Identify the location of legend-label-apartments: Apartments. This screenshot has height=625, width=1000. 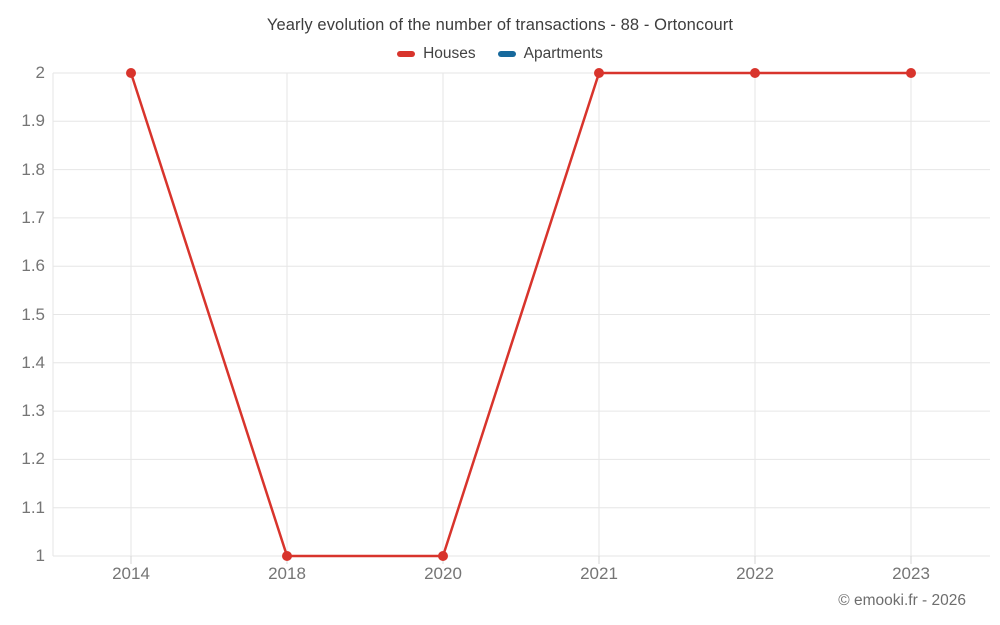
(563, 53).